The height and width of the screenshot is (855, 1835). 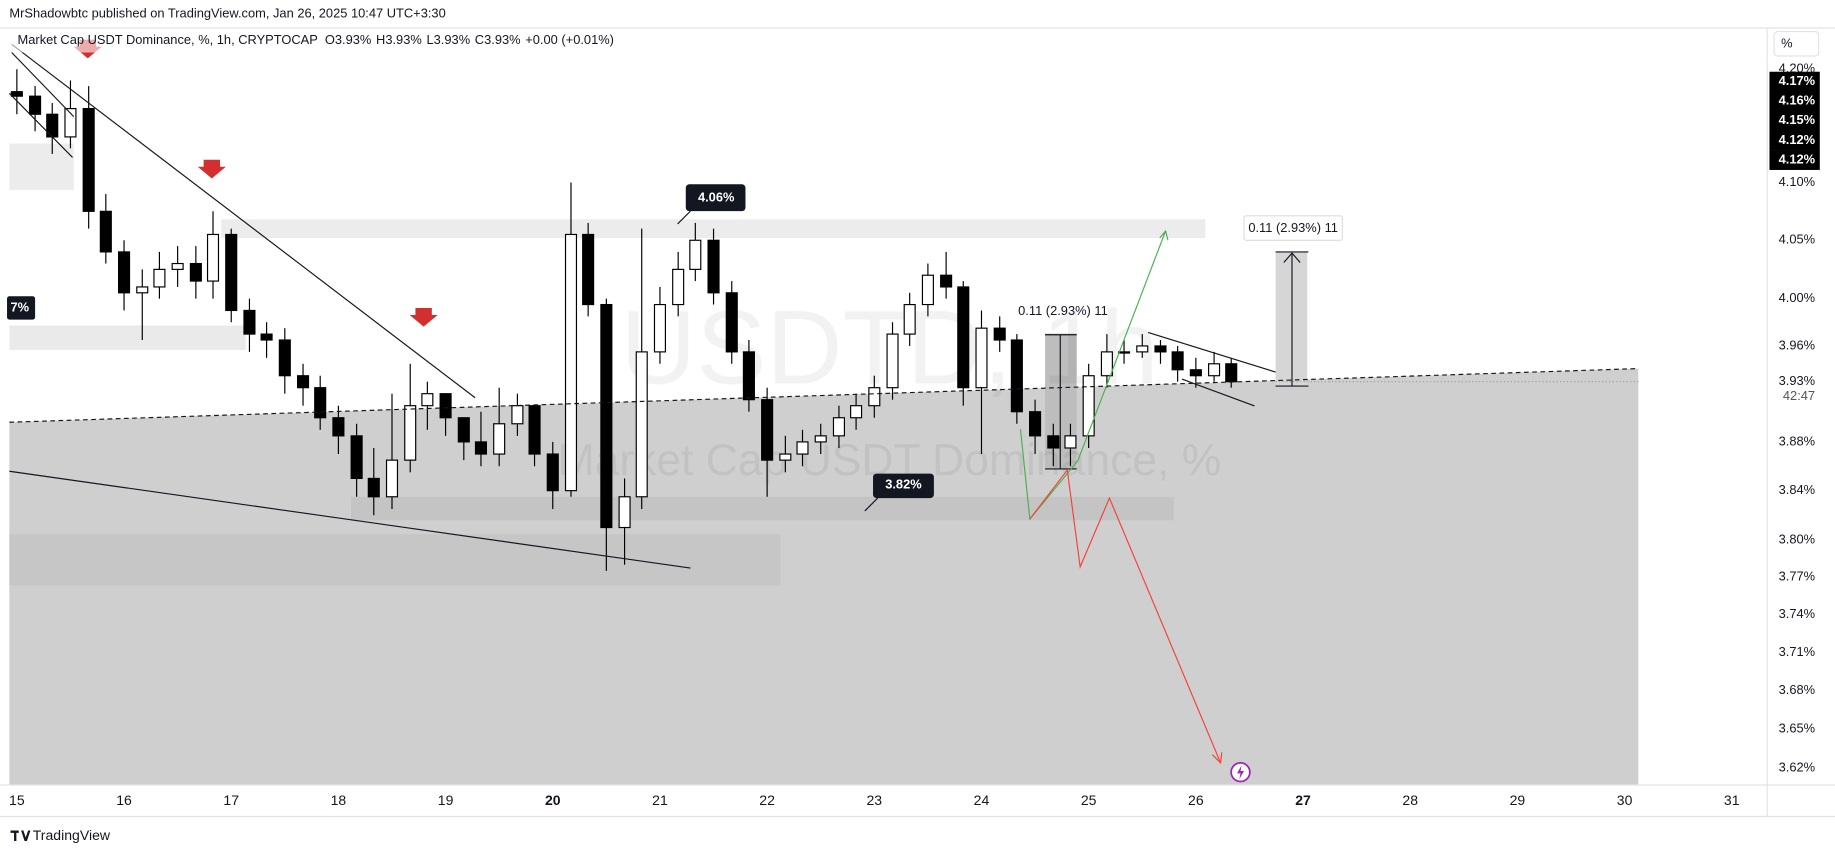 What do you see at coordinates (348, 39) in the screenshot?
I see `legend-value: O3.93%` at bounding box center [348, 39].